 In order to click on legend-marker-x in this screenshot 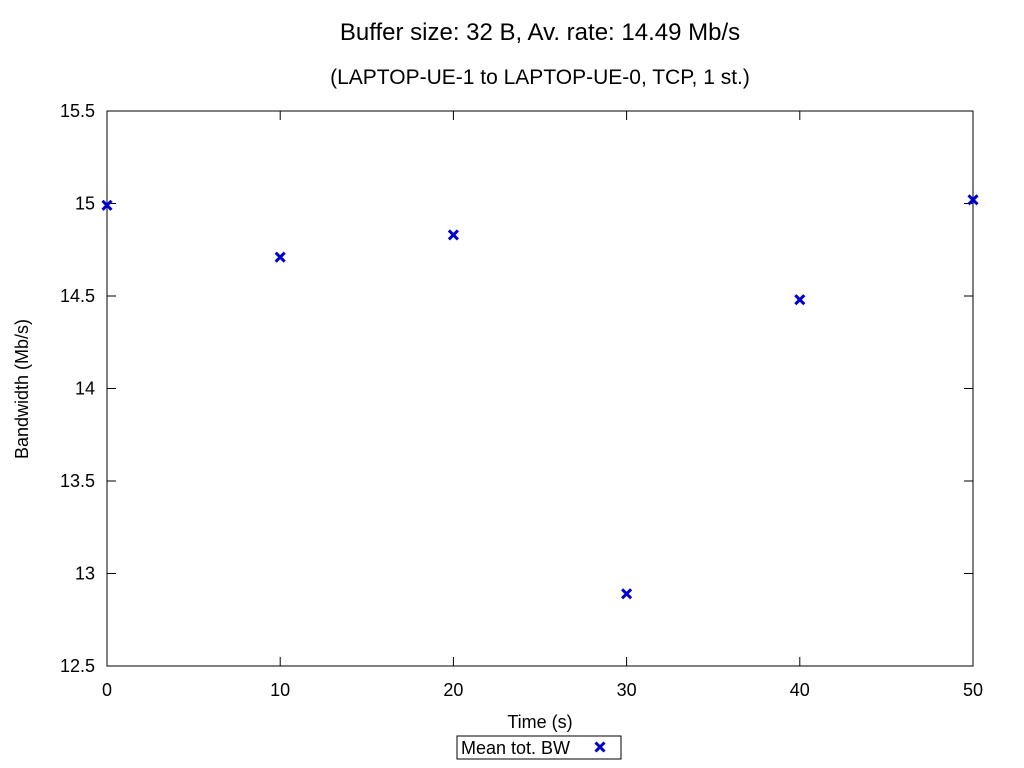, I will do `click(600, 747)`.